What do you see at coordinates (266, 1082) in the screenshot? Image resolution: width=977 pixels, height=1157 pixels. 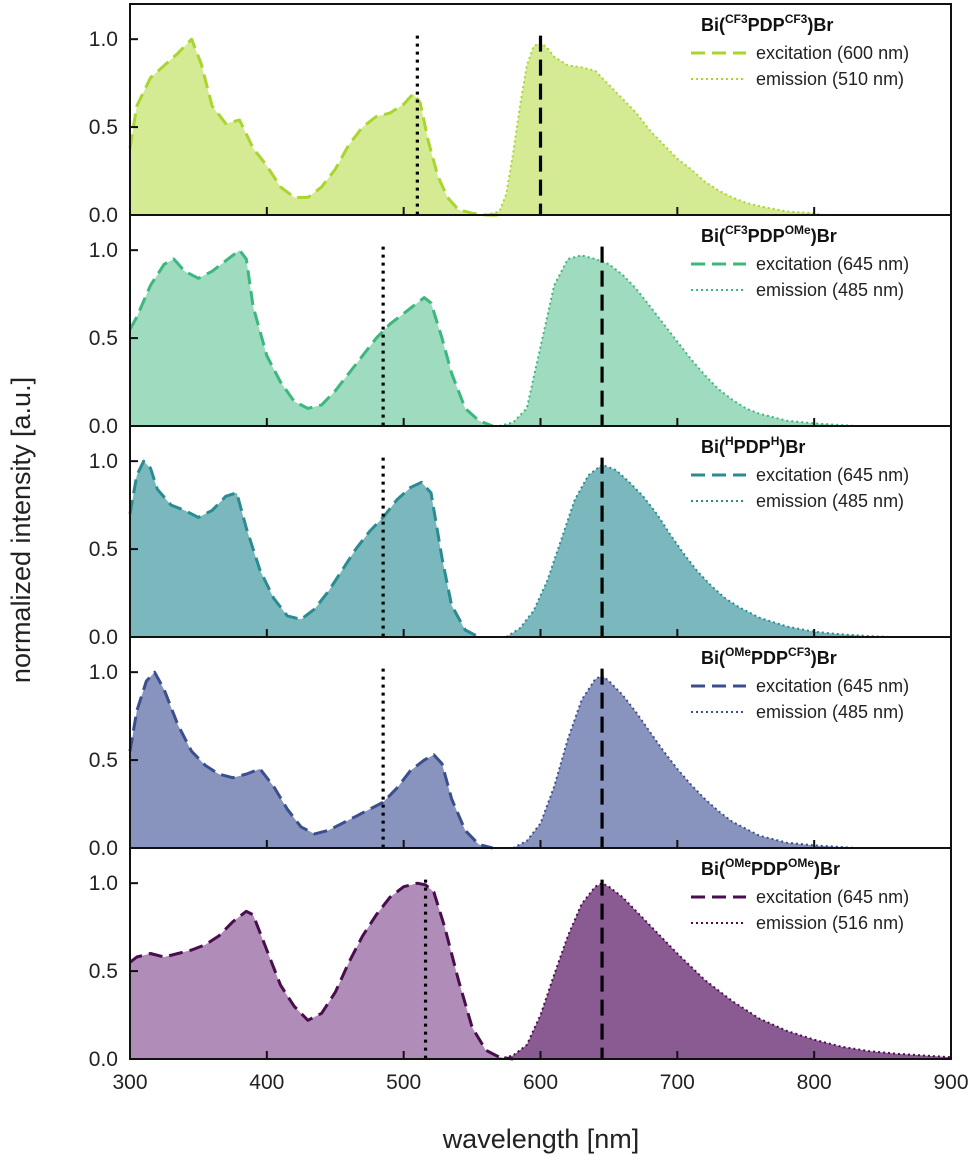 I see `x-tick-label: 400` at bounding box center [266, 1082].